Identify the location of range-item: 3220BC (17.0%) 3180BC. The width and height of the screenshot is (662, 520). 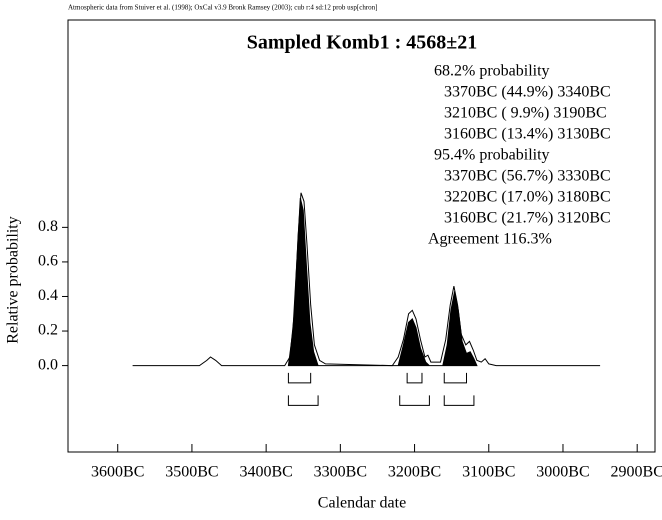
(527, 197).